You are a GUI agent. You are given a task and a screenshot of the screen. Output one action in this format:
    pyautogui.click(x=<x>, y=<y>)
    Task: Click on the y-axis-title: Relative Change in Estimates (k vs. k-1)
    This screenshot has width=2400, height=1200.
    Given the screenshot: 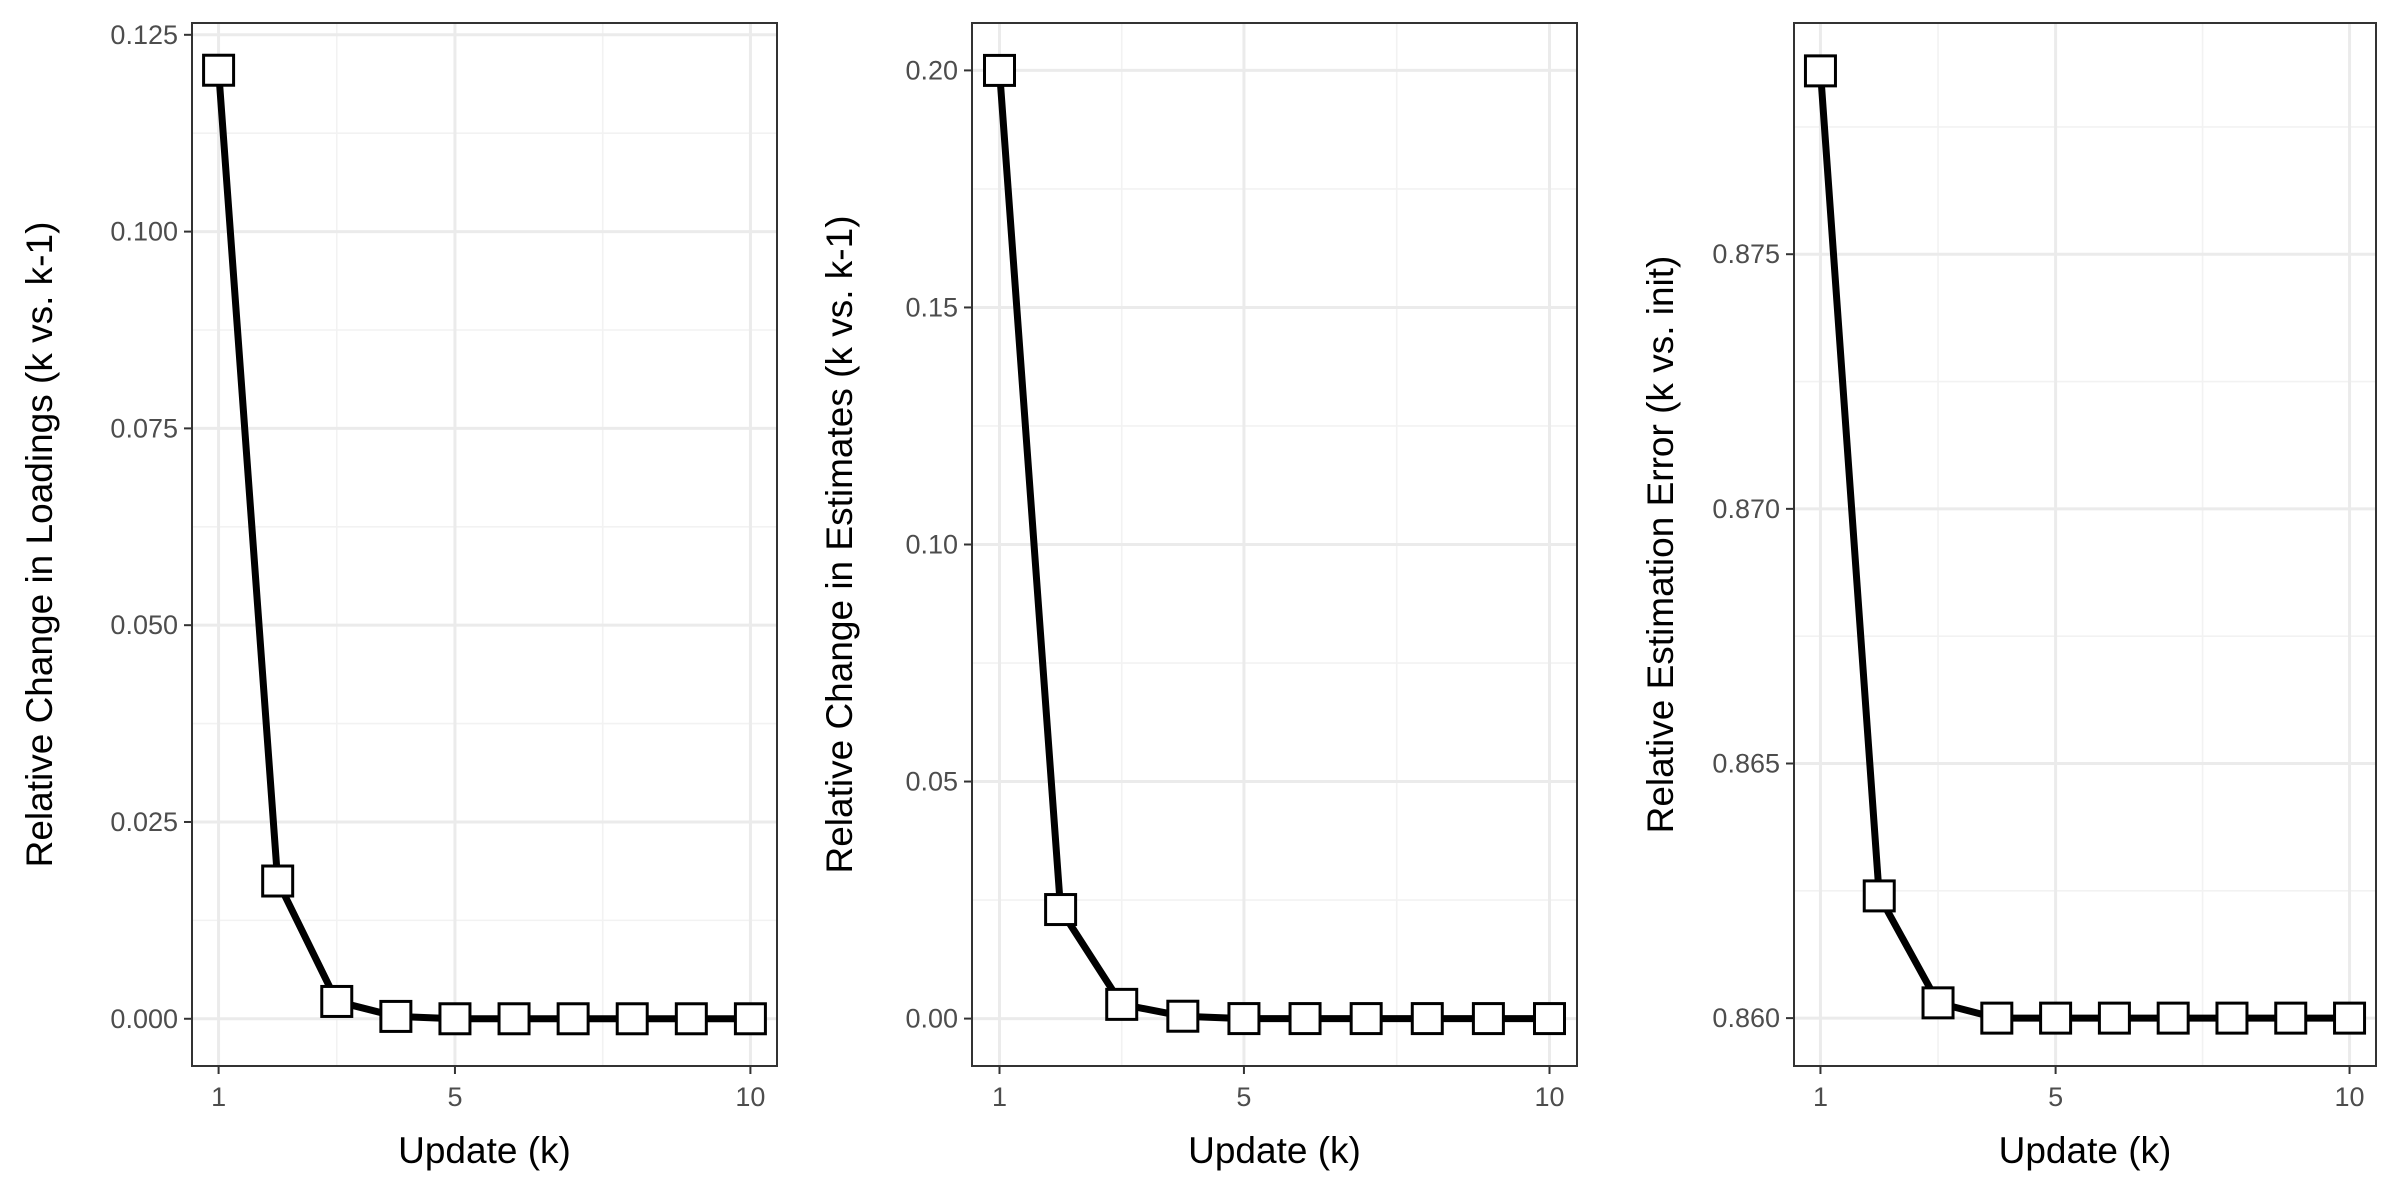 What is the action you would take?
    pyautogui.click(x=839, y=544)
    